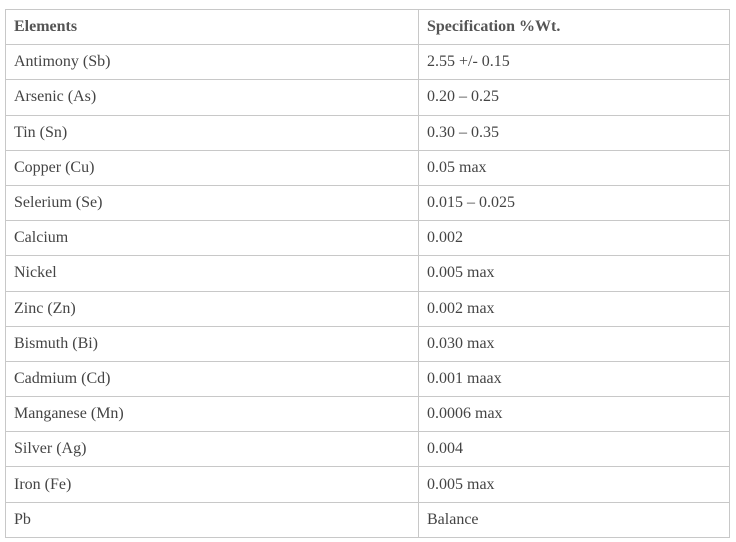  I want to click on table-row: Antimony (Sb) 2.55 +/- 0.15, so click(367, 62).